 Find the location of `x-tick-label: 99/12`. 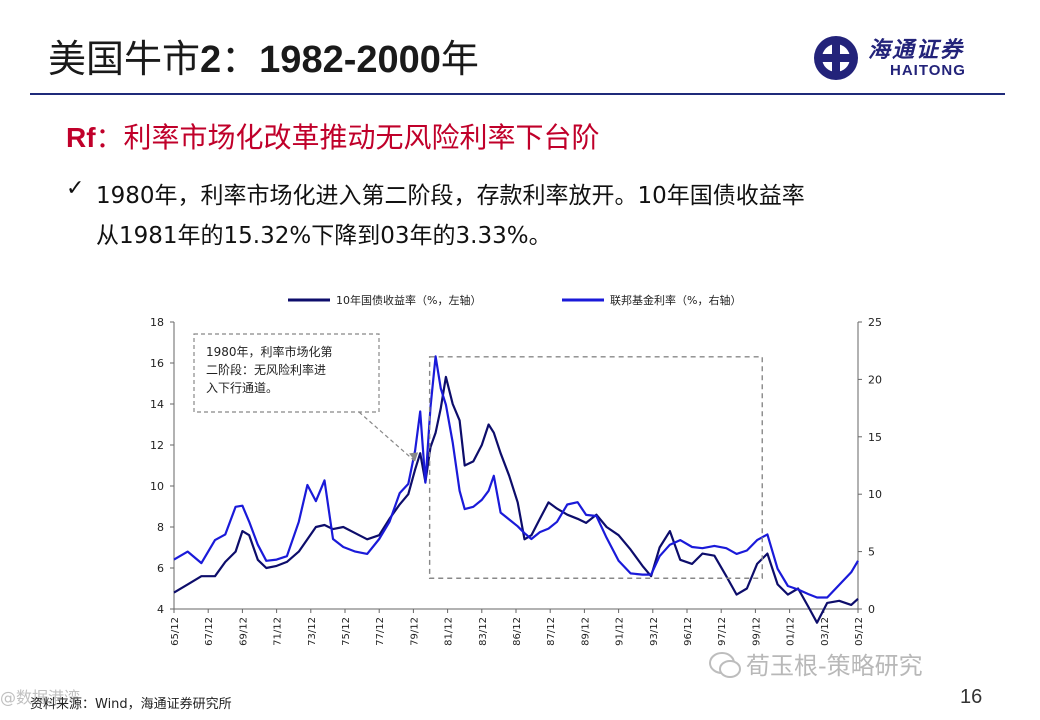

x-tick-label: 99/12 is located at coordinates (756, 631).